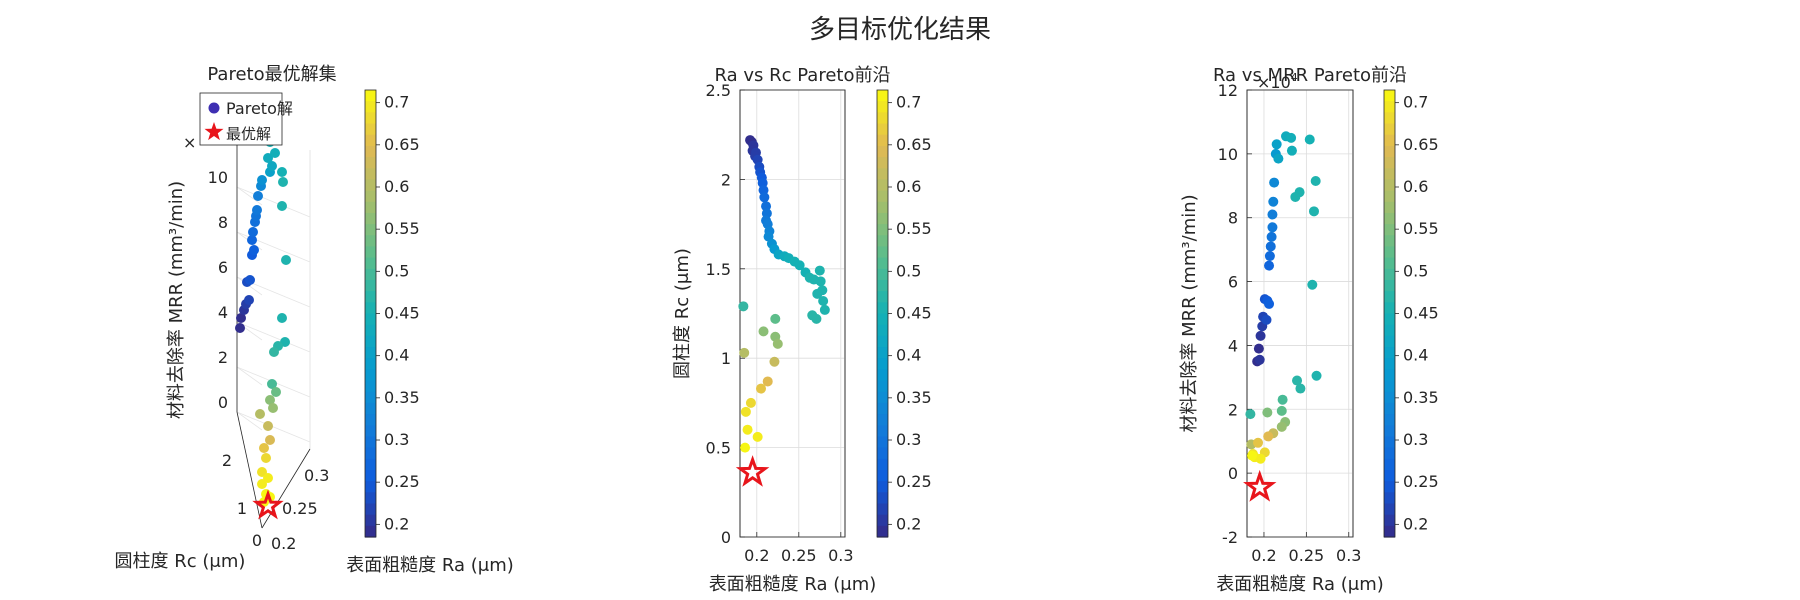 The height and width of the screenshot is (600, 1800). I want to click on x-tick-label: 0.25, so click(300, 508).